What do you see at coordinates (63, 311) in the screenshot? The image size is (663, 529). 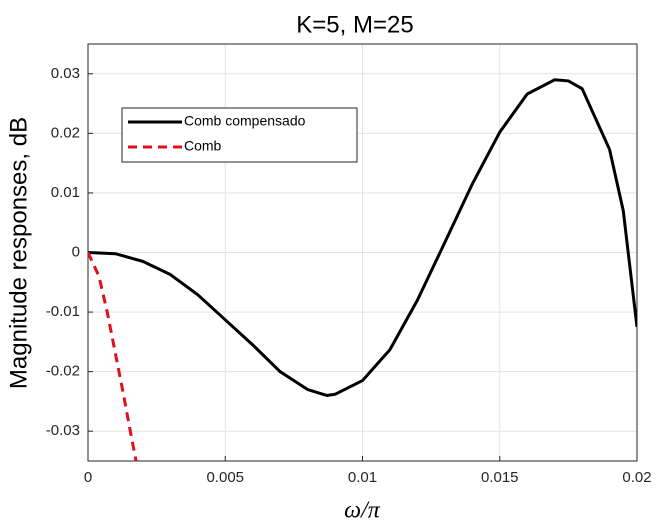 I see `y-tick-label: -0.01` at bounding box center [63, 311].